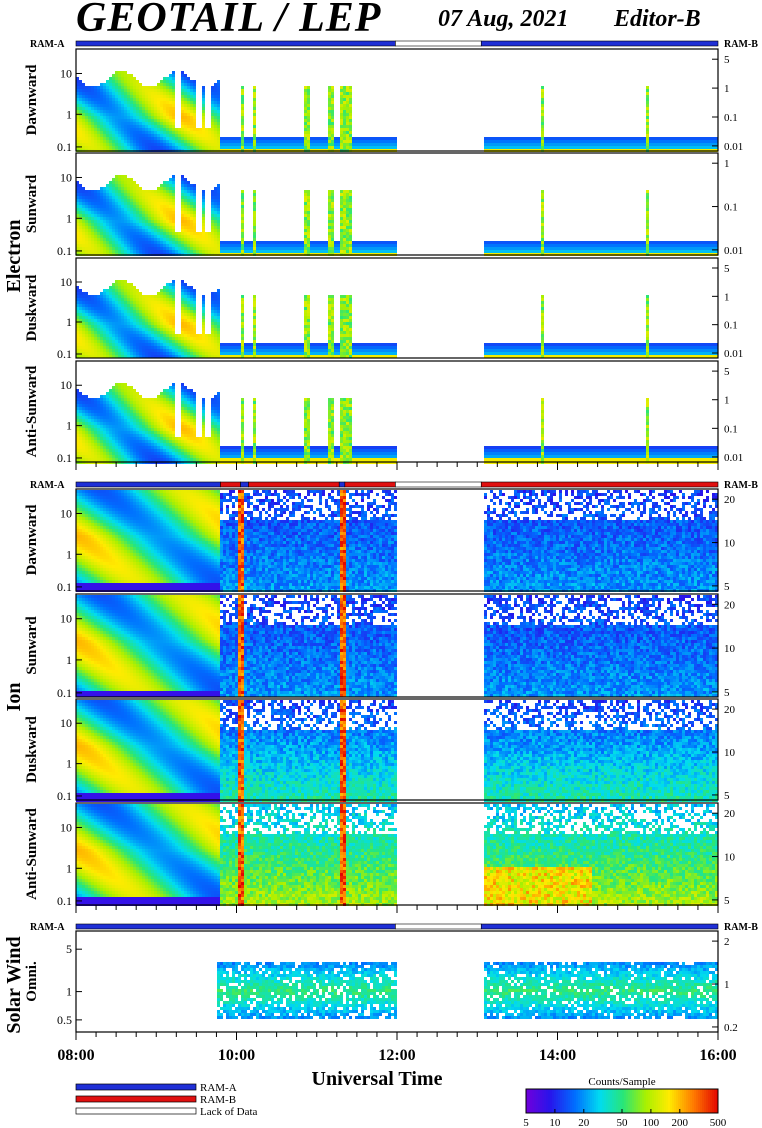  I want to click on group-label: Solar Wind, so click(14, 984).